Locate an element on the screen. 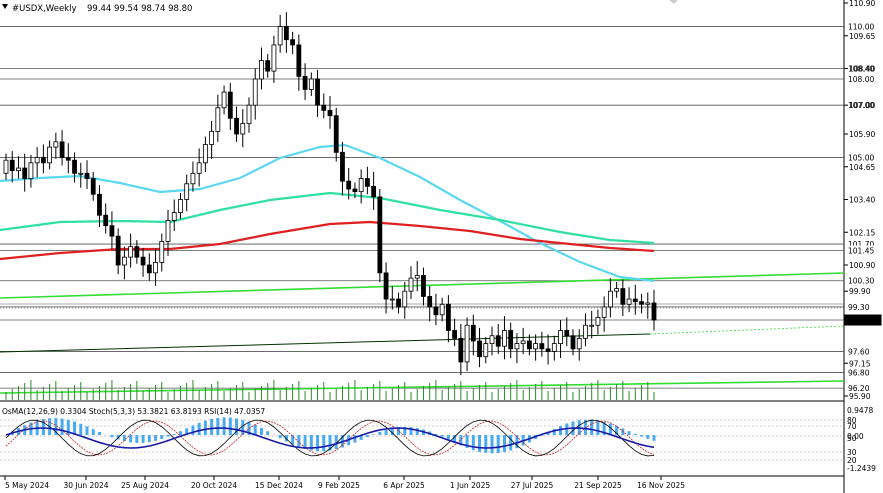  time-axis-label: 30 Jun 2024 is located at coordinates (85, 485).